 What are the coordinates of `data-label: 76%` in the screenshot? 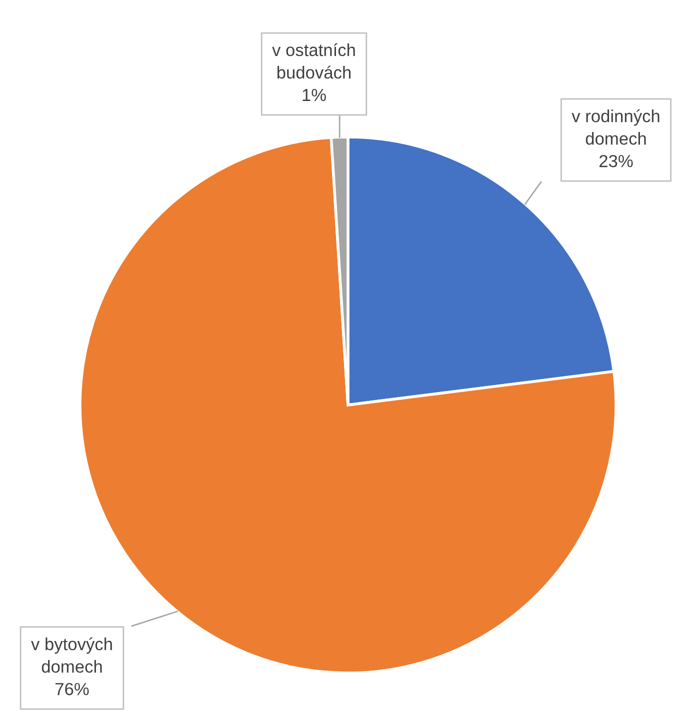 It's located at (72, 689).